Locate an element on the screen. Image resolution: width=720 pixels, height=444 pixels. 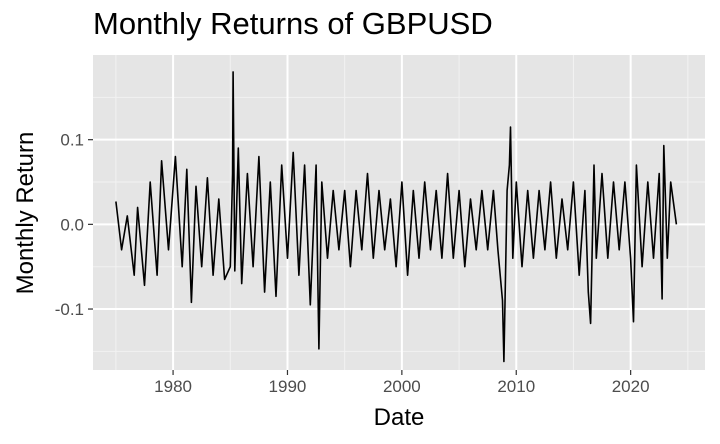
x-axis: 1980 1990 2000 2010 2020 is located at coordinates (402, 383).